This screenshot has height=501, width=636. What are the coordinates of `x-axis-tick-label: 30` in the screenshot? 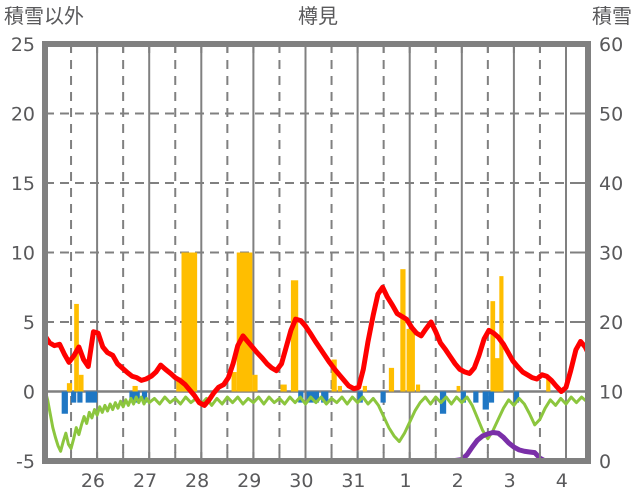 It's located at (301, 481).